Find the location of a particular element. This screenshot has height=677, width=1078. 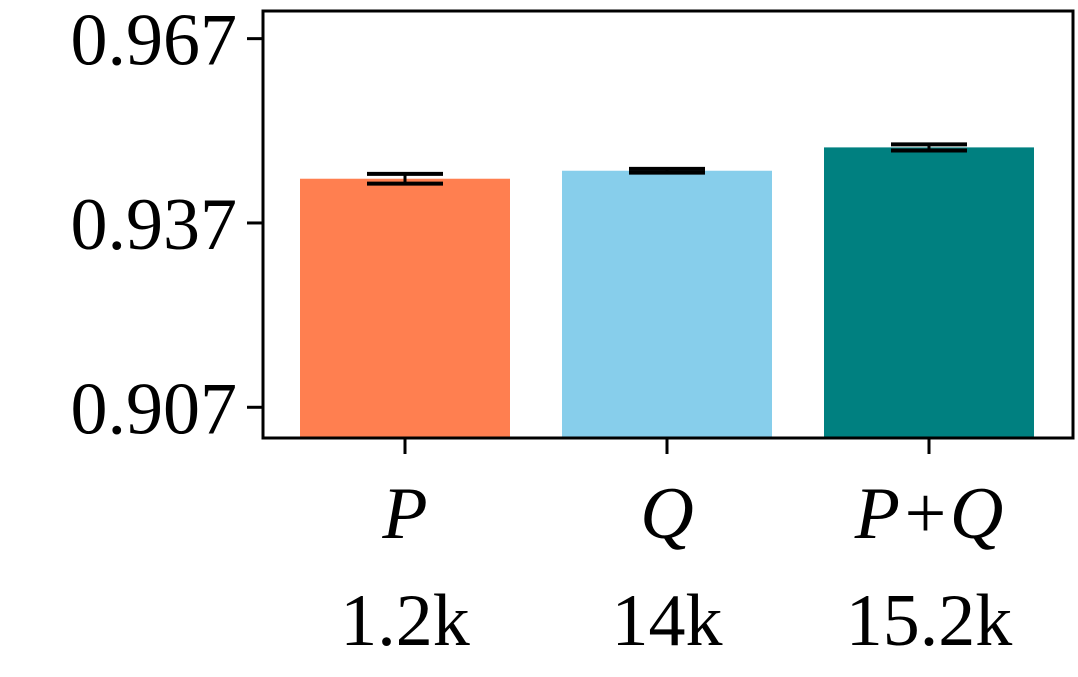

x-tick-label: P is located at coordinates (404, 514).